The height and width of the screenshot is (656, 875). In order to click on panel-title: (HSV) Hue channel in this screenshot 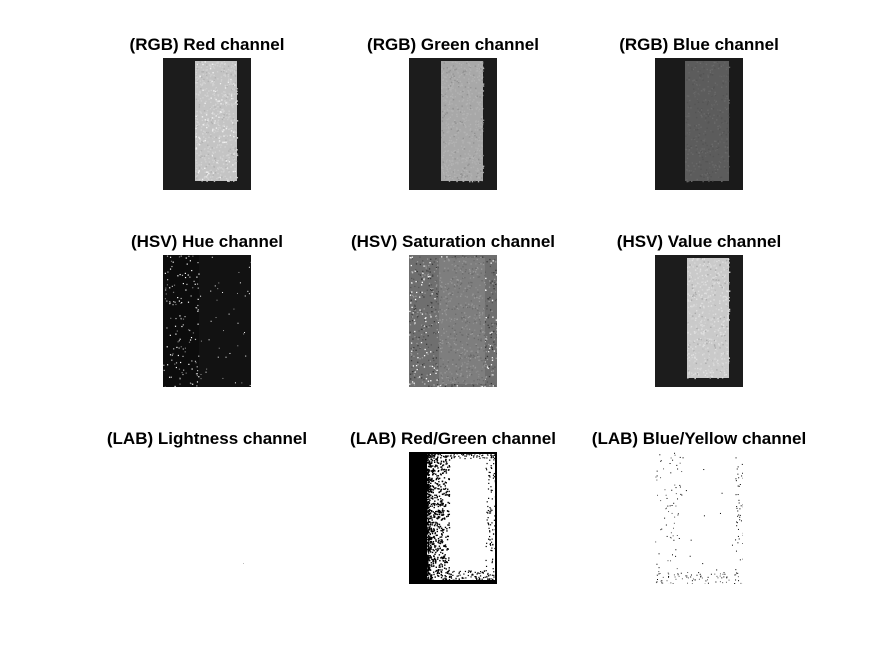, I will do `click(207, 241)`.